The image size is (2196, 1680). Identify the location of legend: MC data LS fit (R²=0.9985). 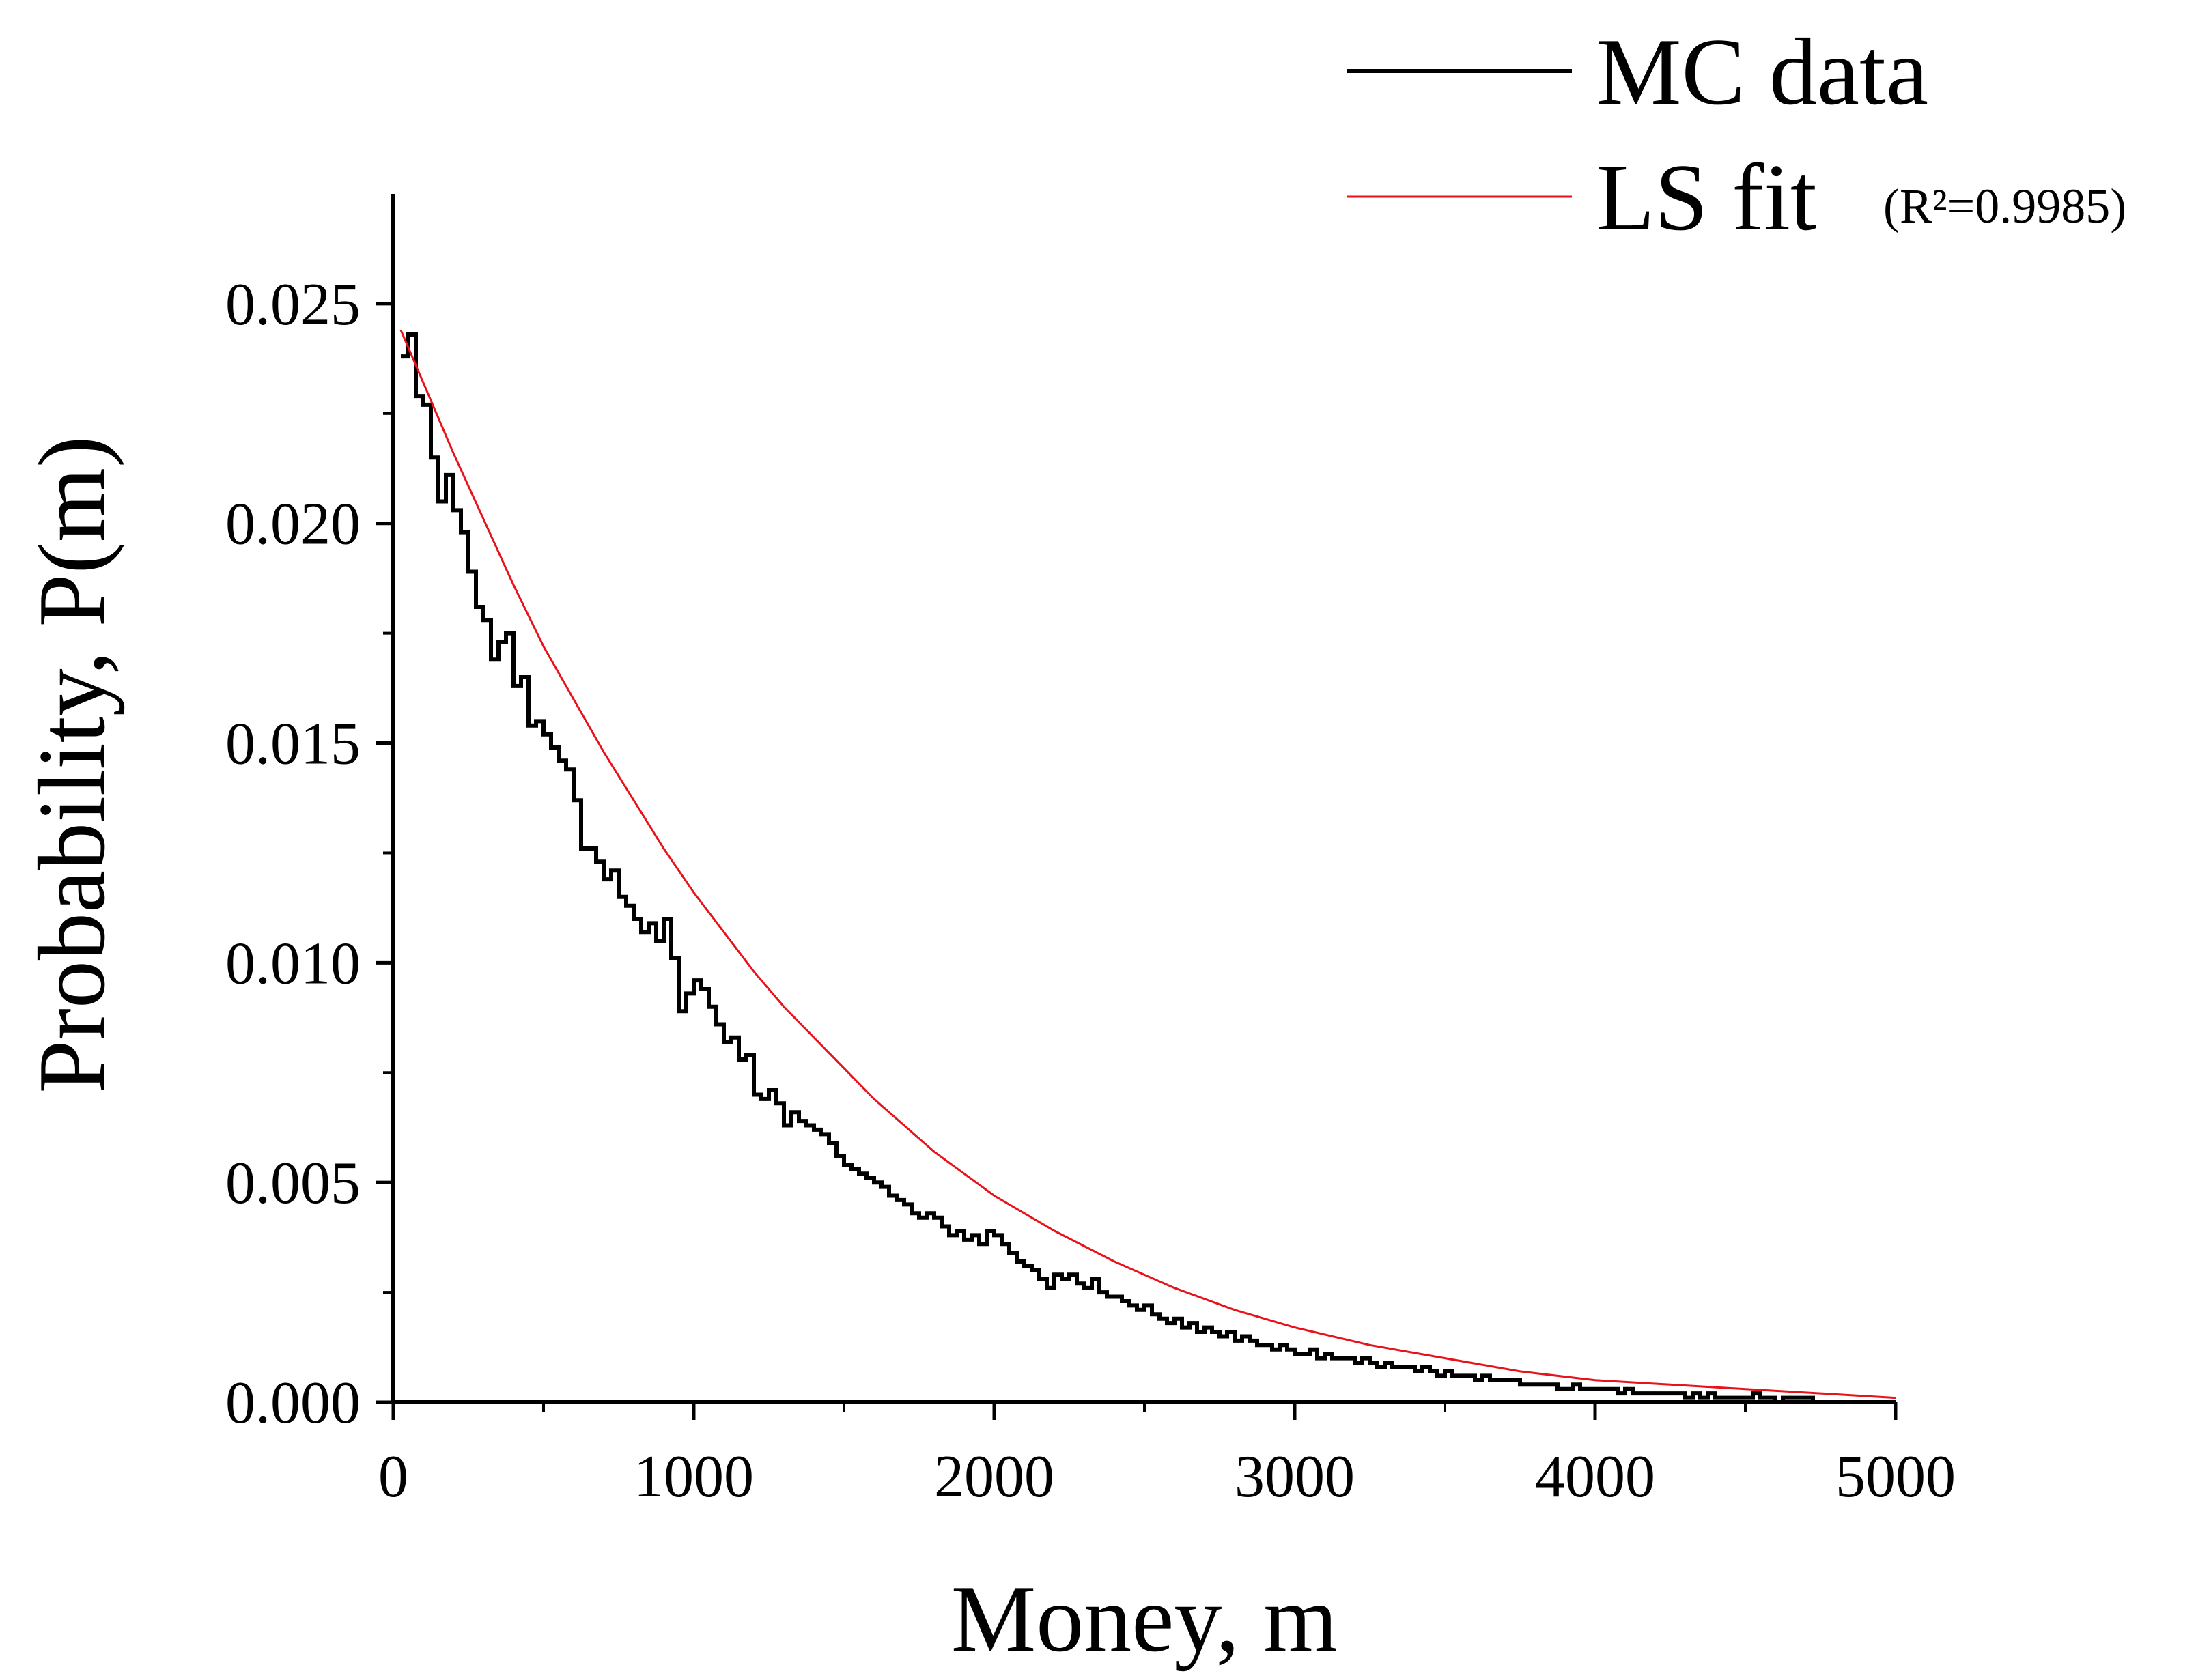
(1737, 135).